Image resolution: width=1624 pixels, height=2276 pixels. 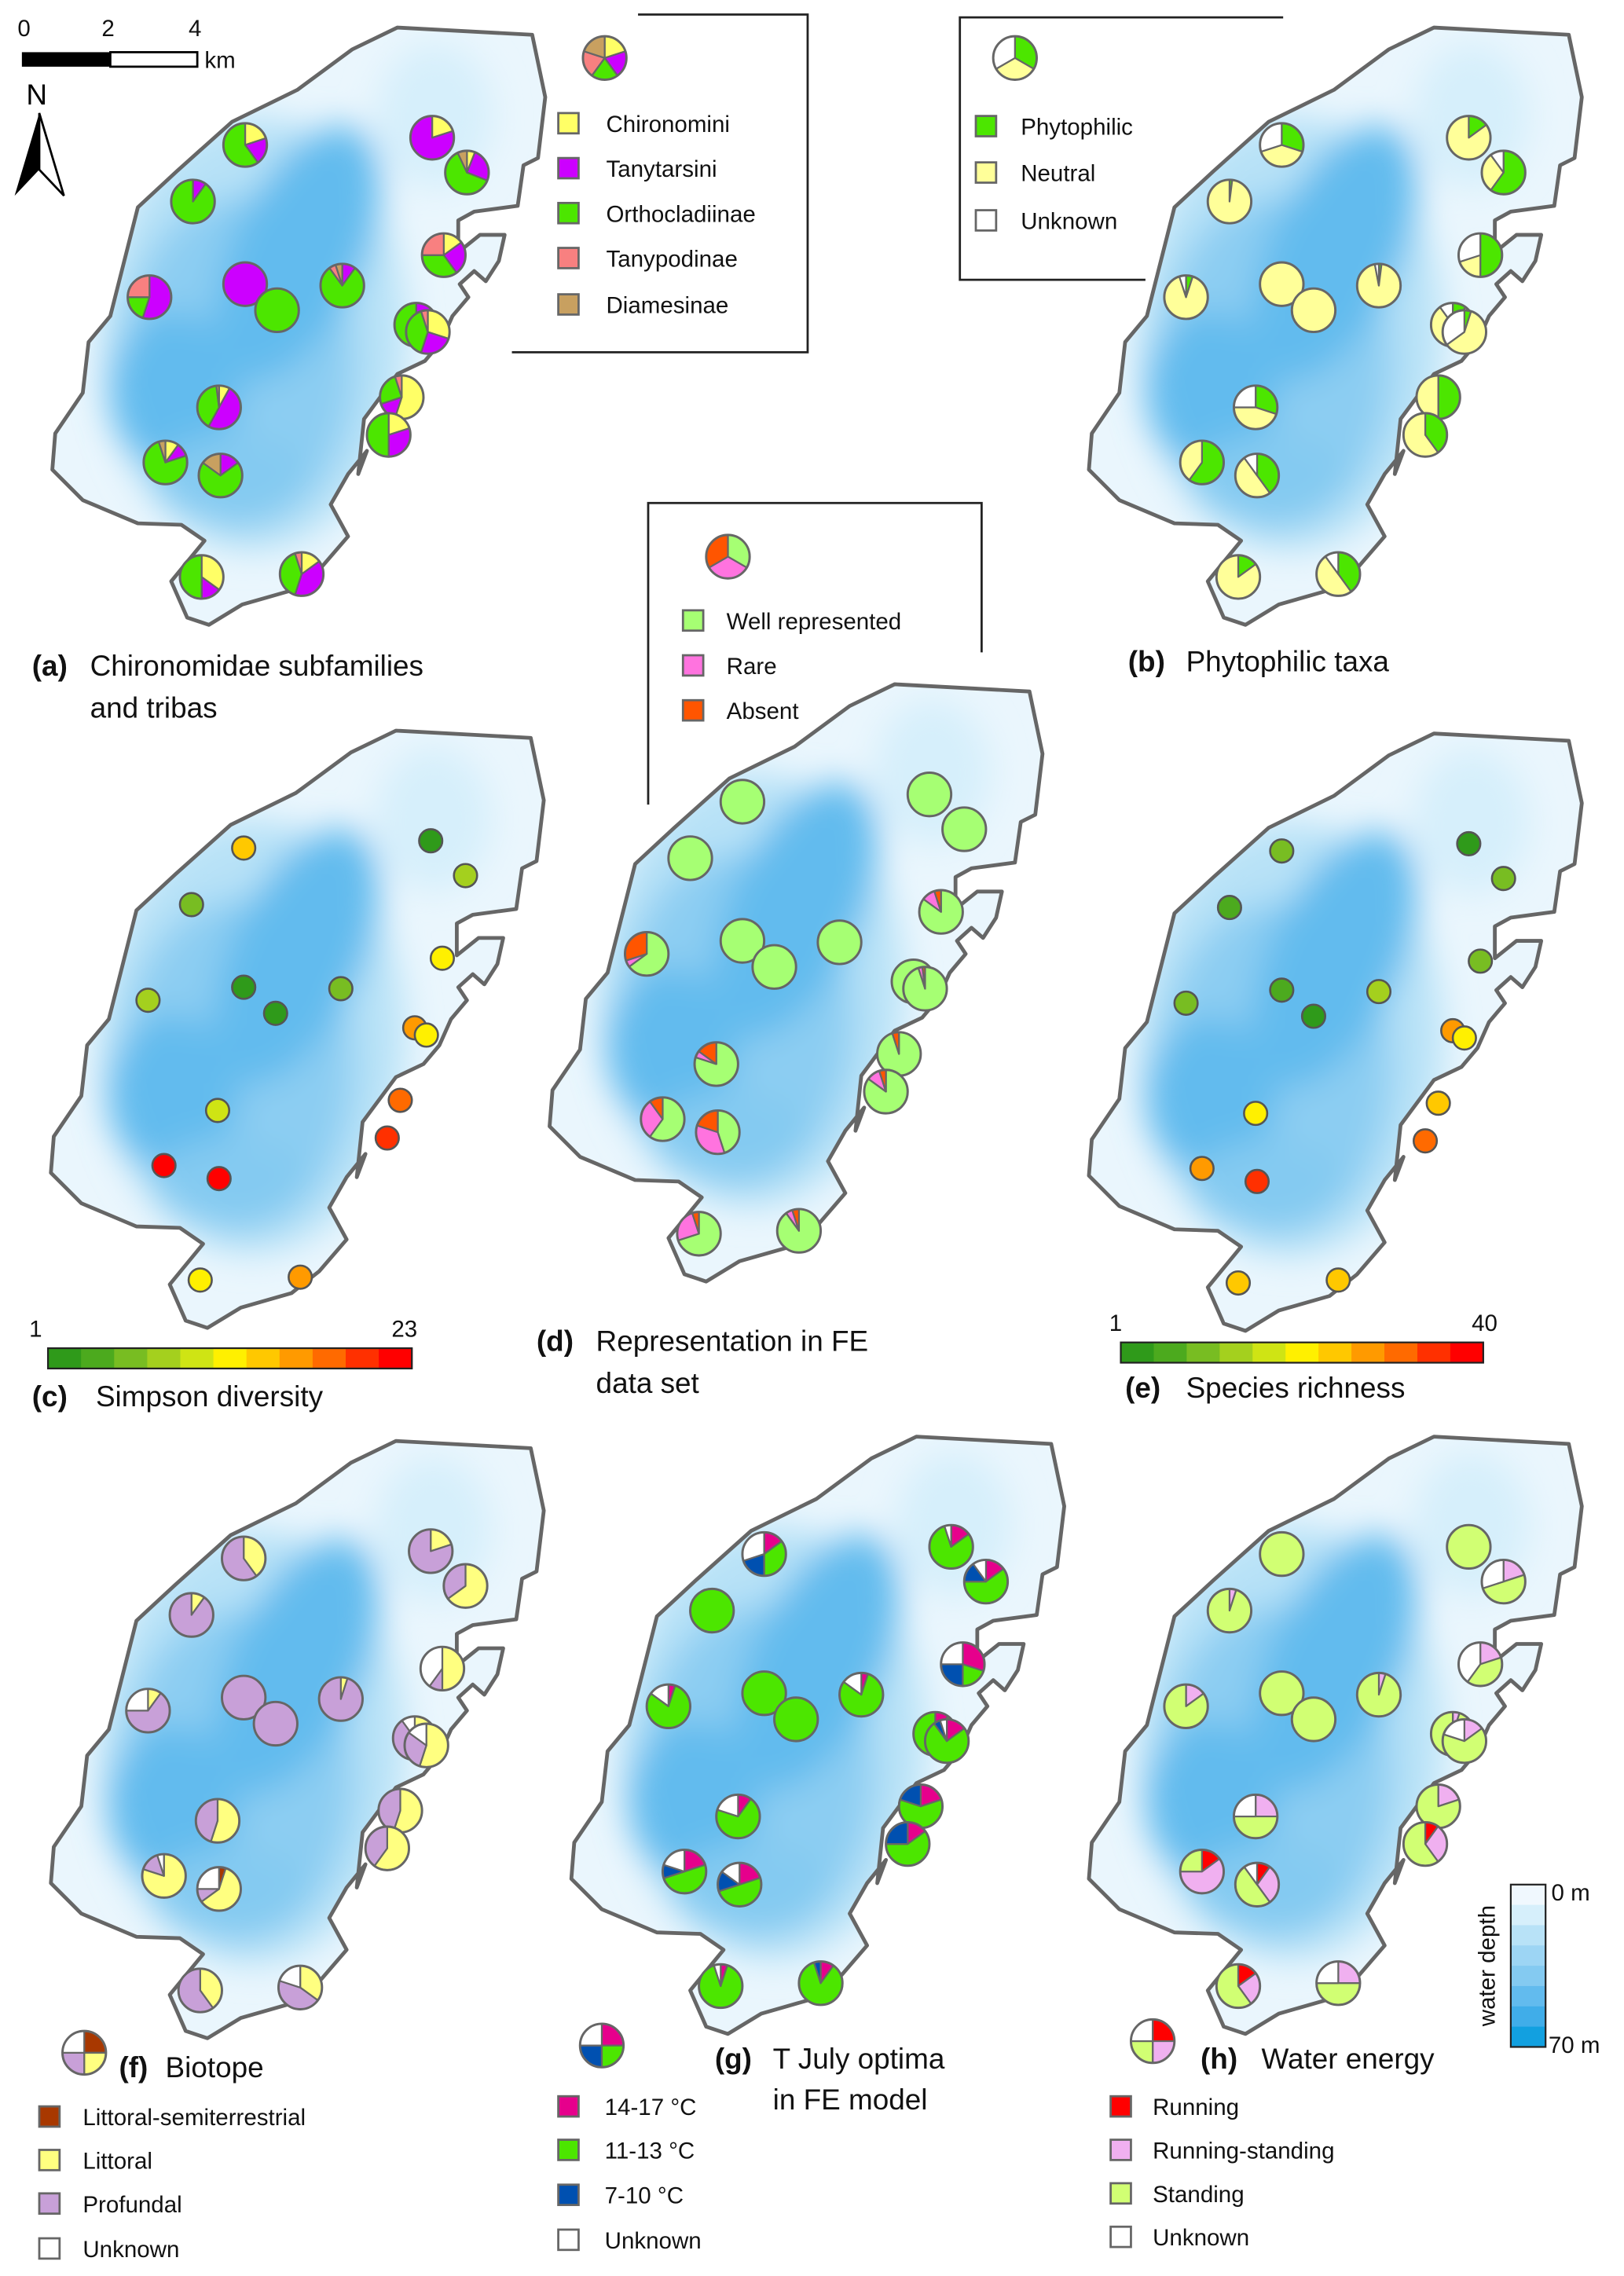 What do you see at coordinates (986, 172) in the screenshot?
I see `legend-b-swatch` at bounding box center [986, 172].